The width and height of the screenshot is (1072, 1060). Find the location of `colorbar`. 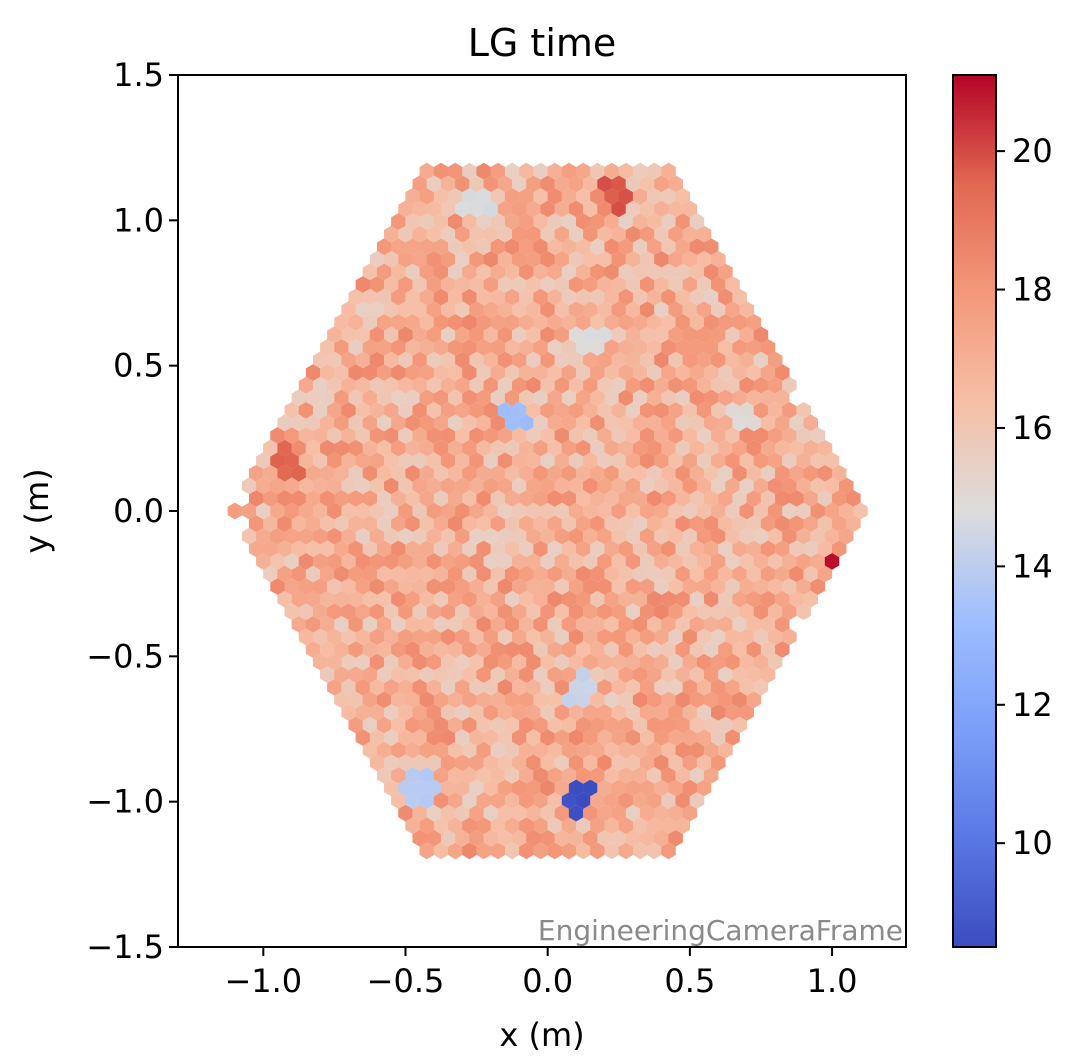

colorbar is located at coordinates (974, 511).